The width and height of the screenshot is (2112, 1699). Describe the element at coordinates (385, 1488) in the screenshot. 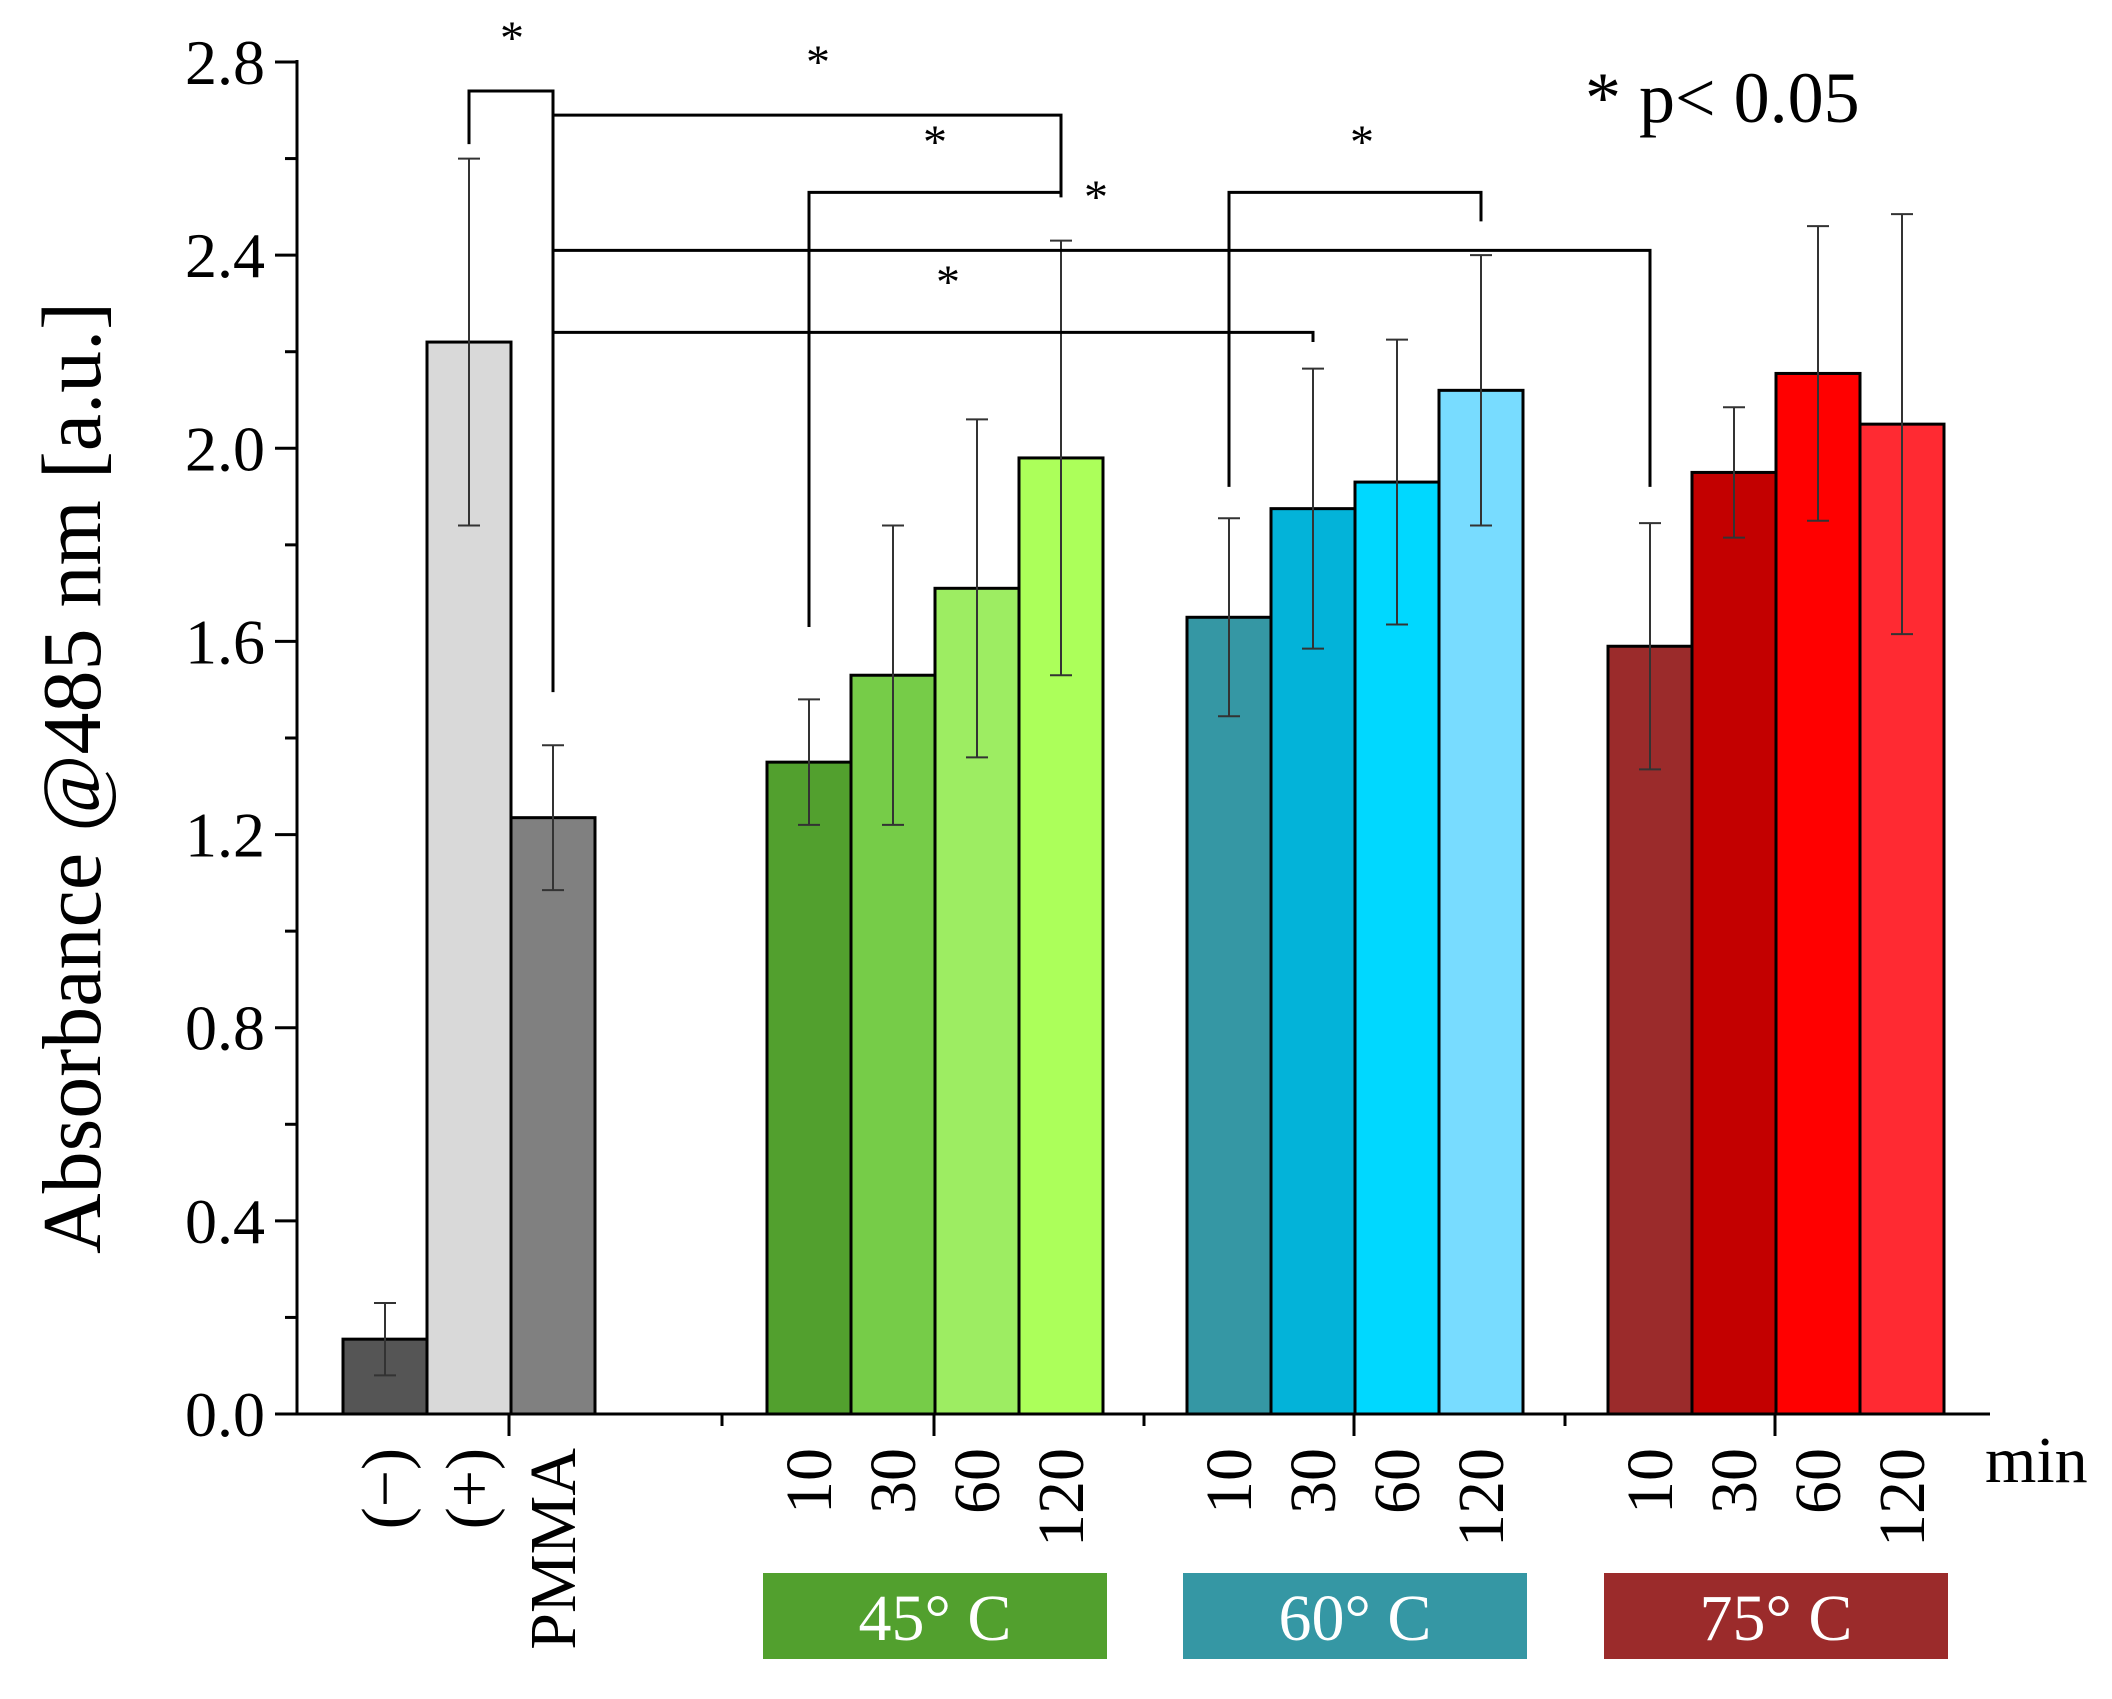

I see `x-tick-label: (−)` at that location.